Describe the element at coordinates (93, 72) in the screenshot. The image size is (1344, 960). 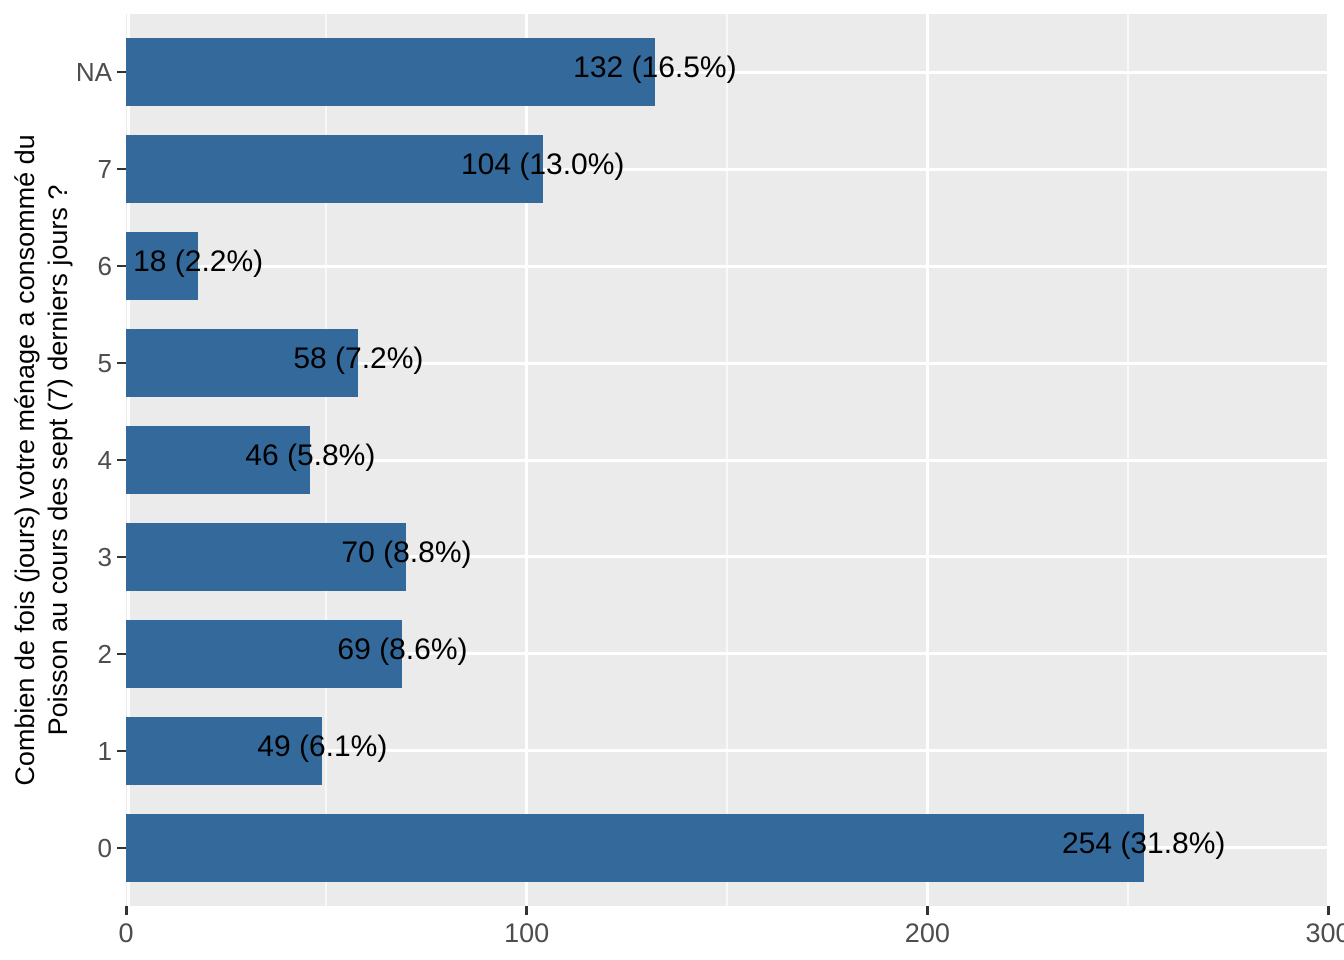
I see `y-tick-label: NA` at that location.